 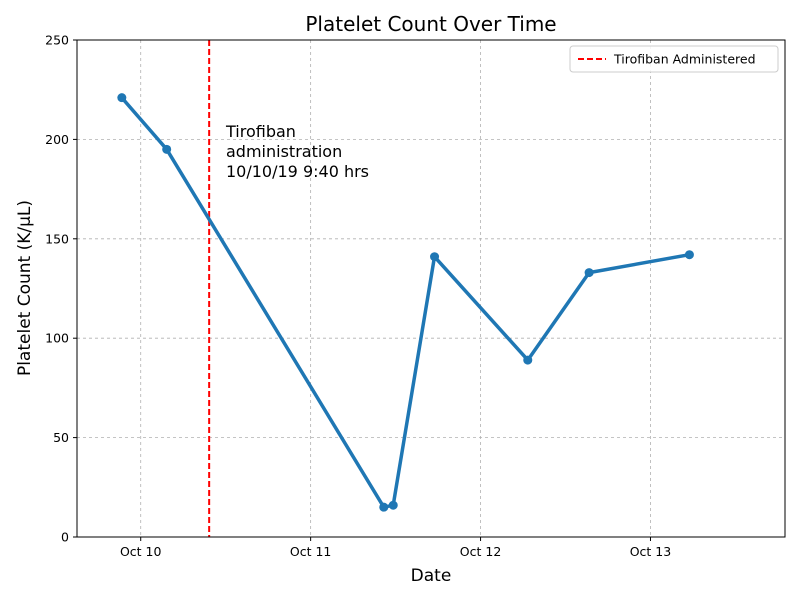 What do you see at coordinates (430, 24) in the screenshot?
I see `chart-title: Platelet Count Over Time` at bounding box center [430, 24].